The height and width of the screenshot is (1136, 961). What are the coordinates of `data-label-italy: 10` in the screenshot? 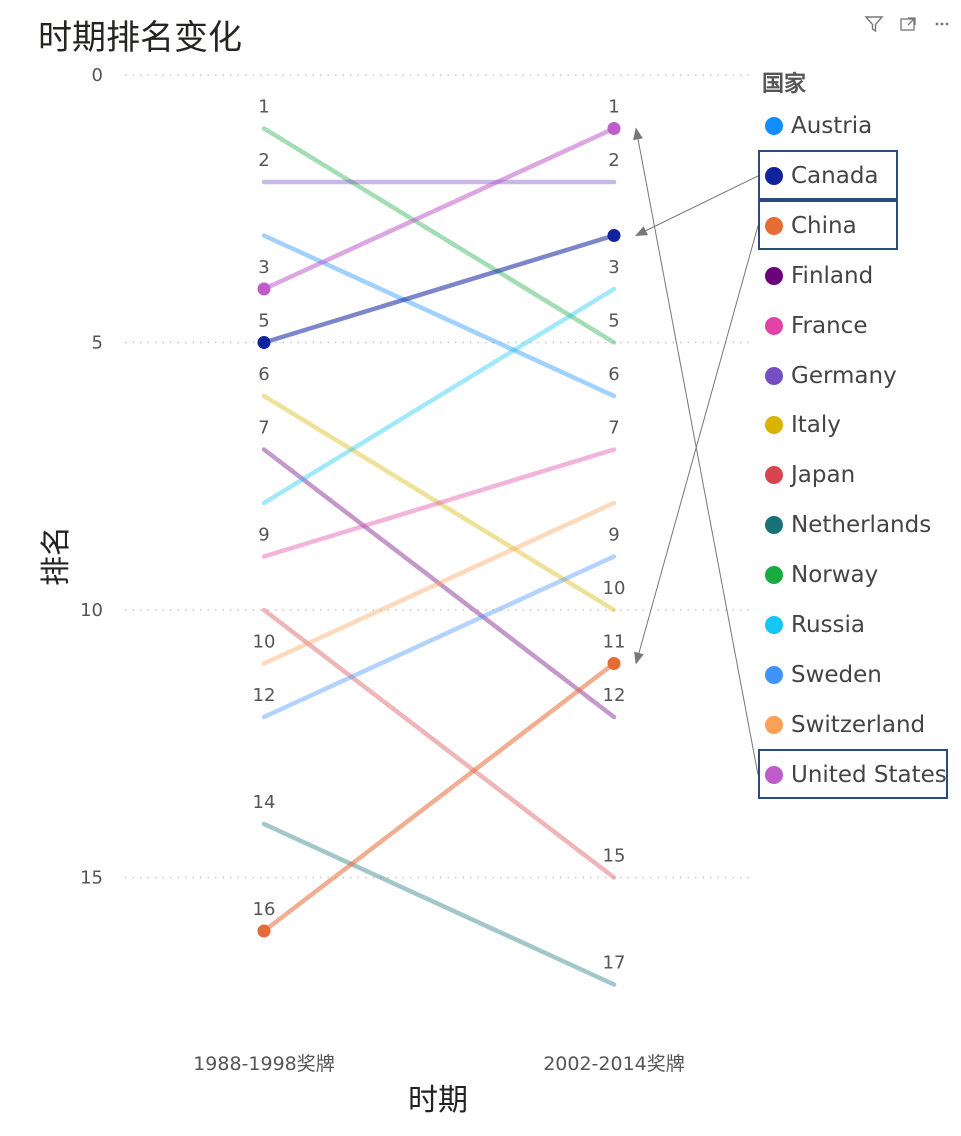 It's located at (614, 588).